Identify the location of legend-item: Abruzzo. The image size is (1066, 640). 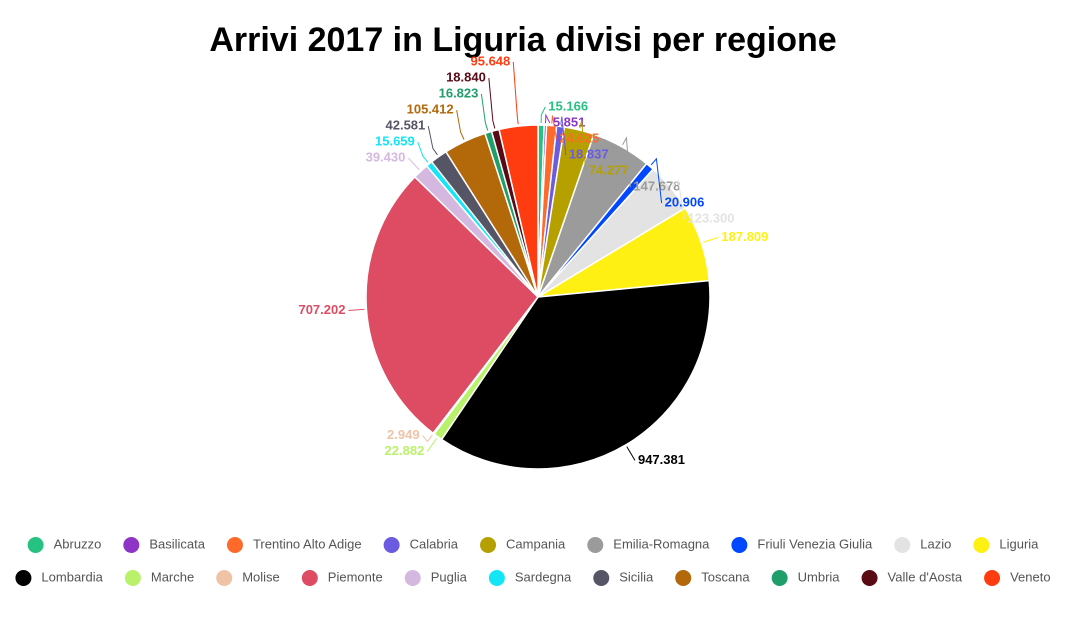
(64, 544).